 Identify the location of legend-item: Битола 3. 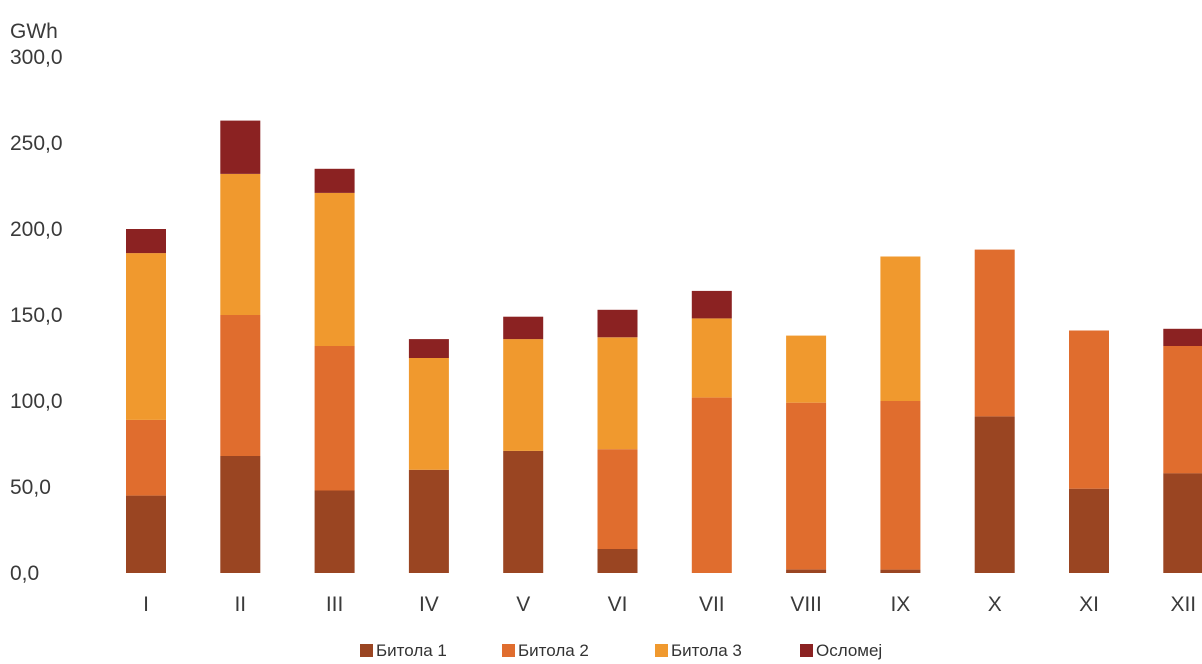
(698, 650).